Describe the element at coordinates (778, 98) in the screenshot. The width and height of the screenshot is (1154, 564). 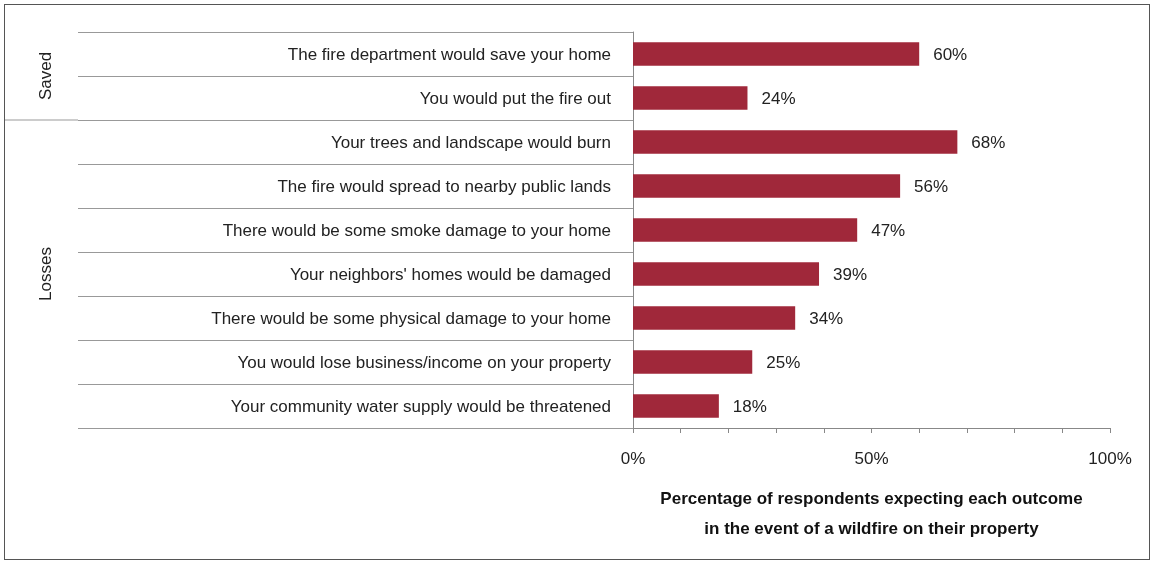
I see `data-label: 24%` at that location.